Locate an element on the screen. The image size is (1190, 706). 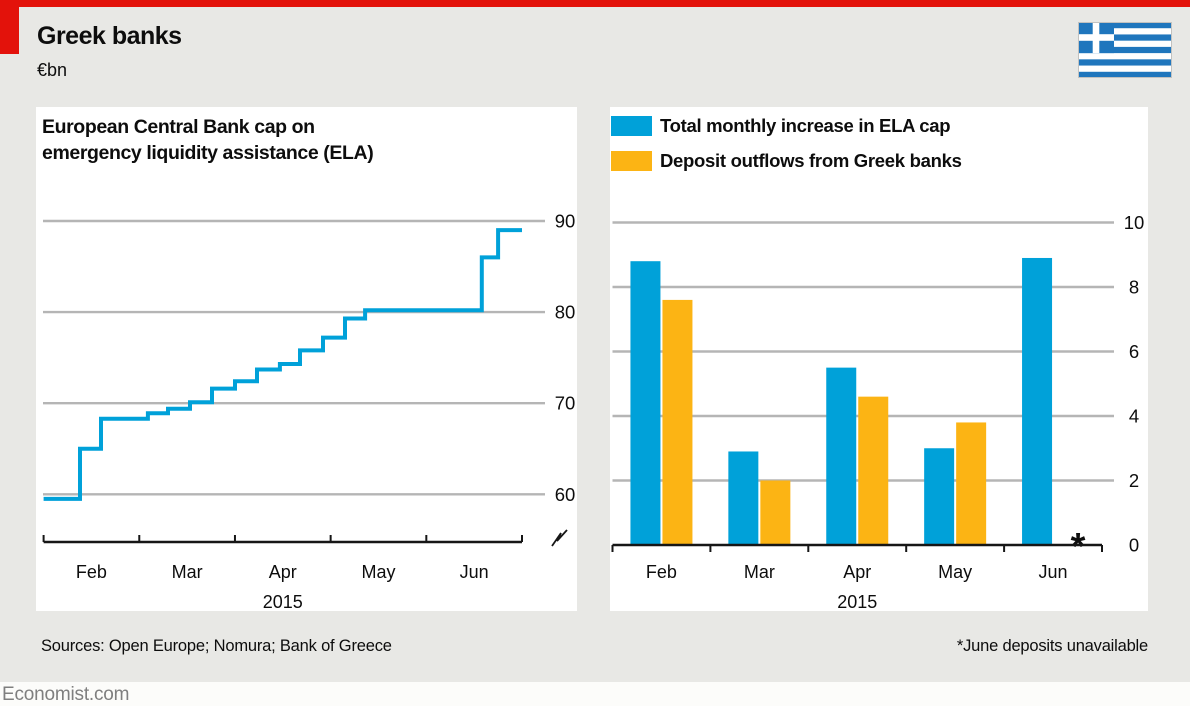
flag-cross-horizontal is located at coordinates (1096, 37).